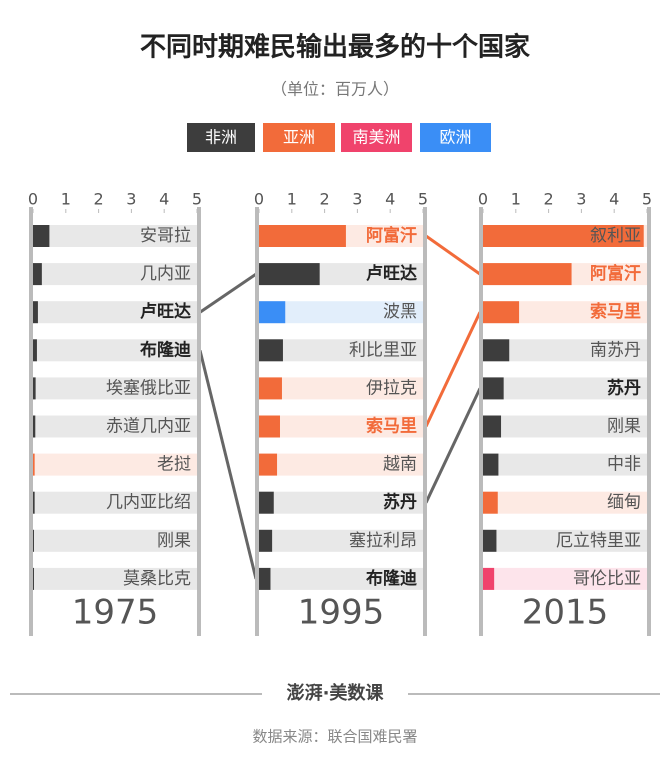  Describe the element at coordinates (383, 350) in the screenshot. I see `category-label: 利比里亚` at that location.